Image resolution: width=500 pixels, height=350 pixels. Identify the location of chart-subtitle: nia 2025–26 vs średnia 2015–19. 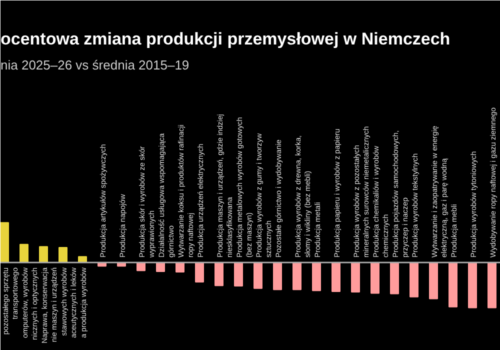
(95, 65).